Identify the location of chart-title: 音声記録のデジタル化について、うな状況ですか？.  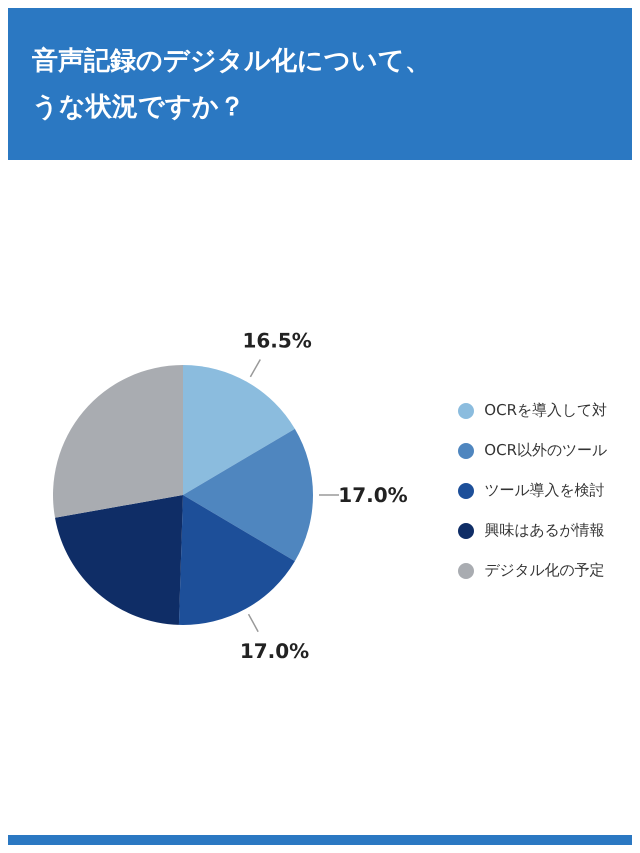
(232, 84).